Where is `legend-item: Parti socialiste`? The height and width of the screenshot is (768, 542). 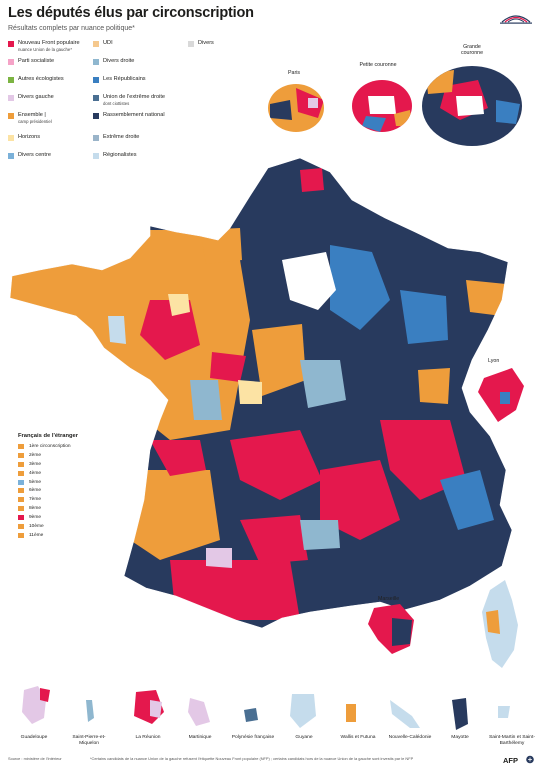 legend-item: Parti socialiste is located at coordinates (31, 61).